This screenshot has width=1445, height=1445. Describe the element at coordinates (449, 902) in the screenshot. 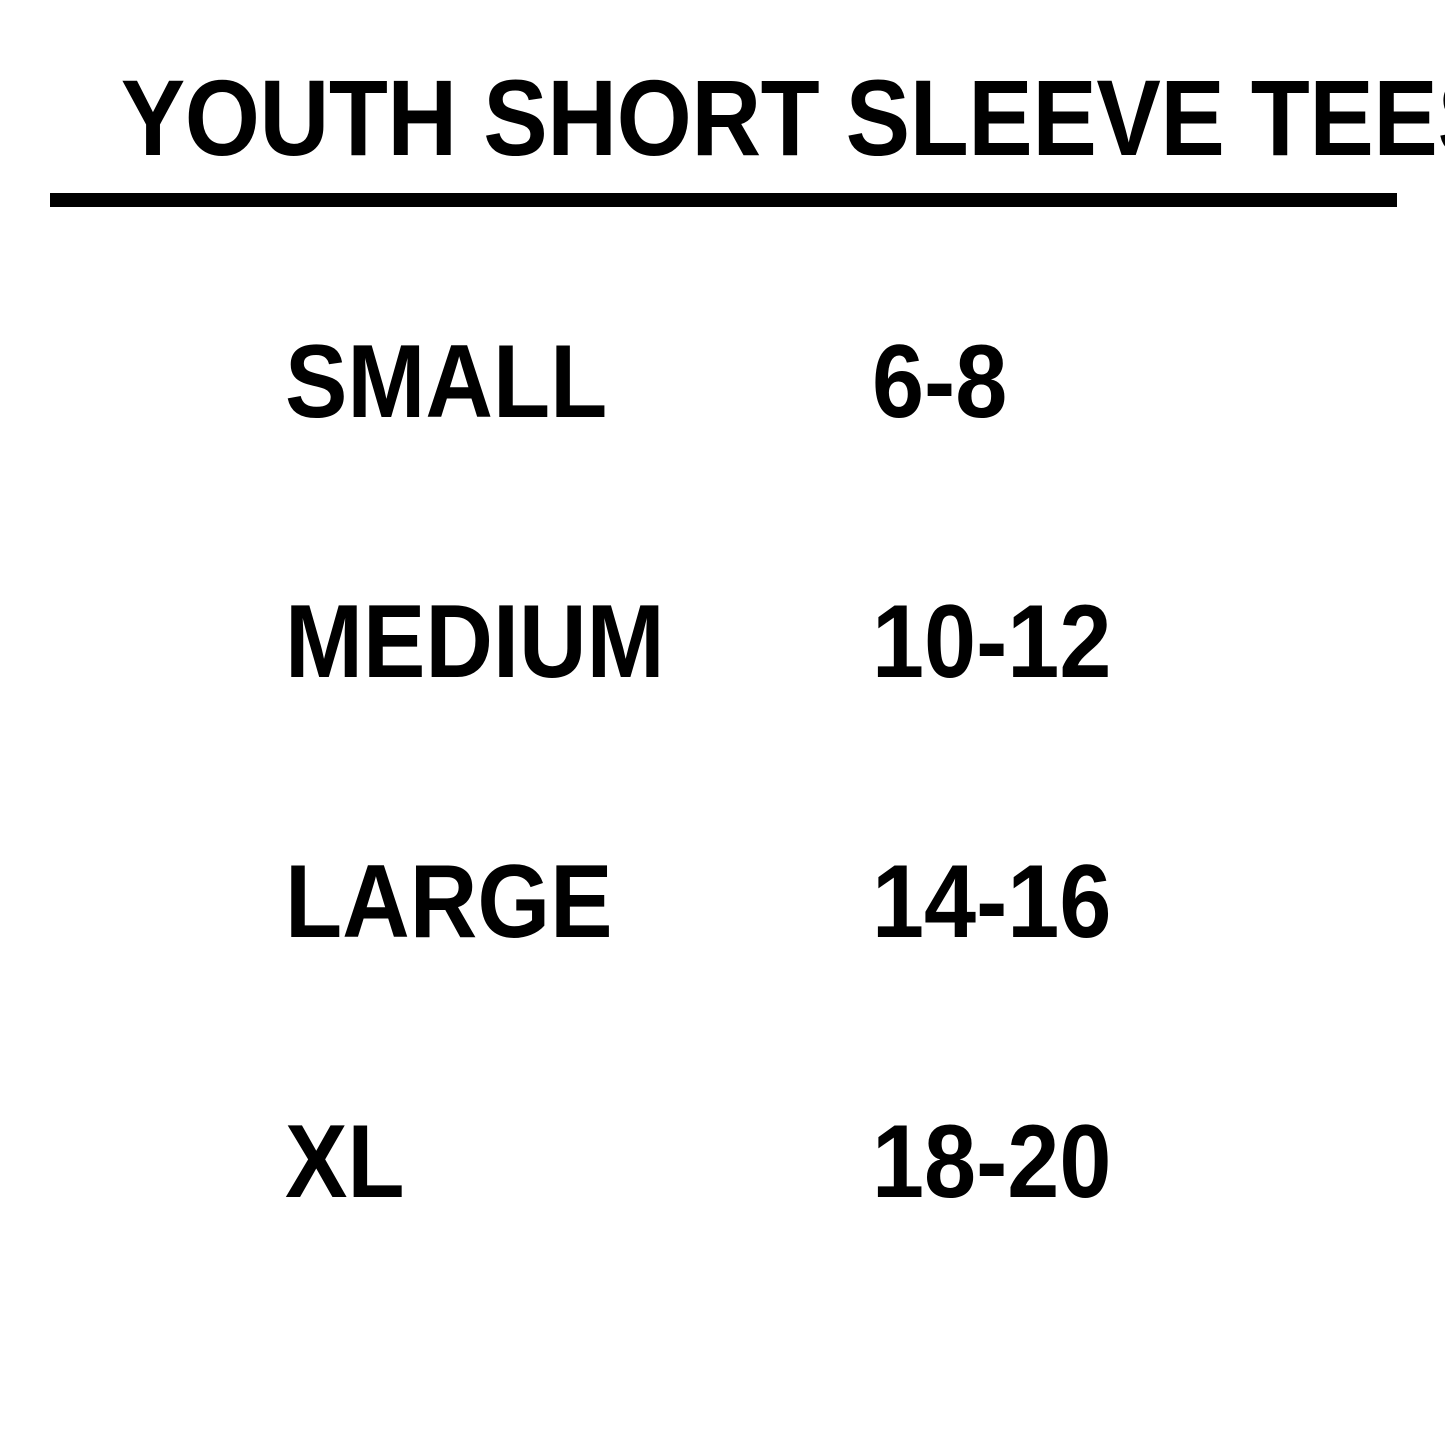

I see `size-label: LARGE` at that location.